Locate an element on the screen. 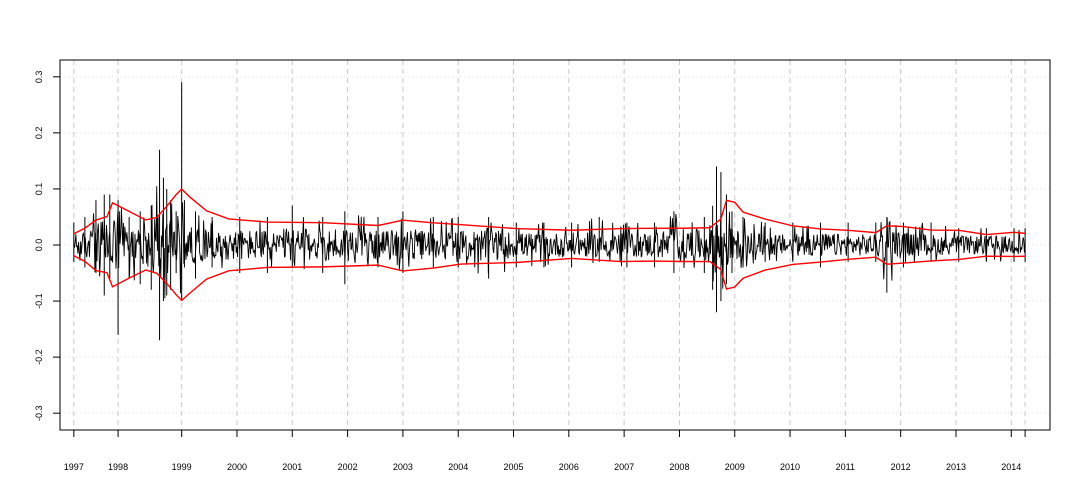 This screenshot has width=1080, height=504. x-tick-label: 2010 is located at coordinates (790, 467).